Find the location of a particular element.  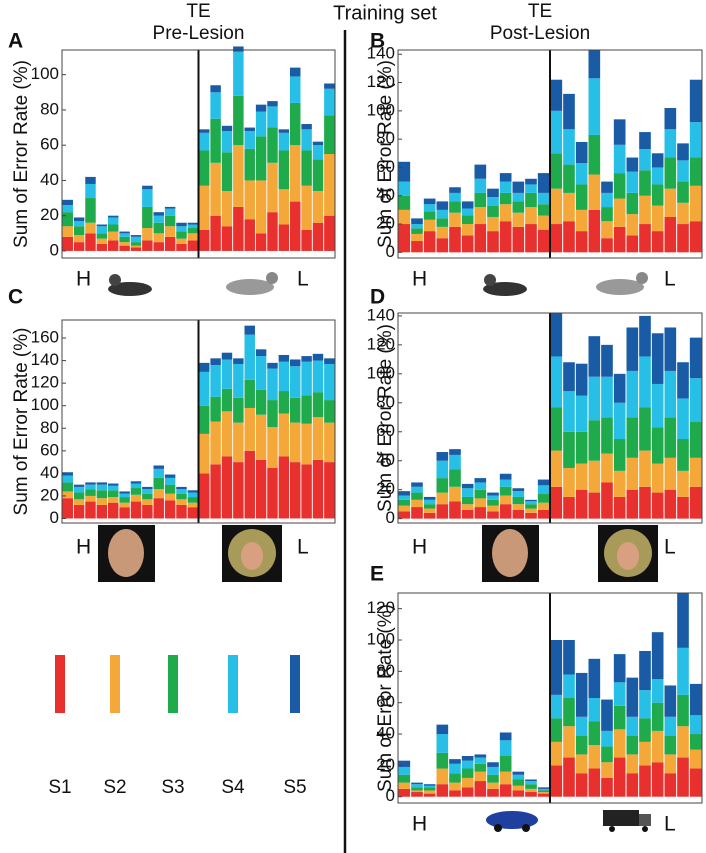

y-tick-label: 20 is located at coordinates (385, 488).